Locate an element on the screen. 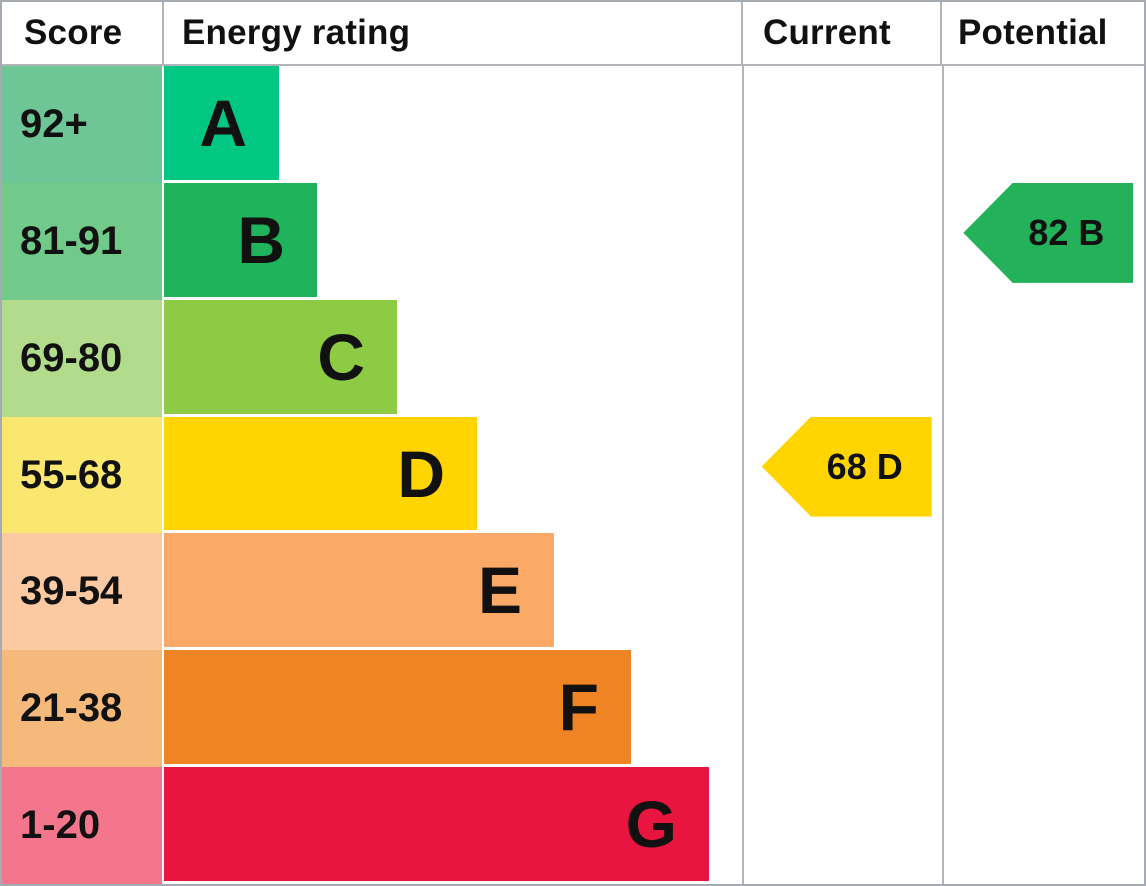 The image size is (1146, 886). band-row-c: 69-80 C is located at coordinates (372, 358).